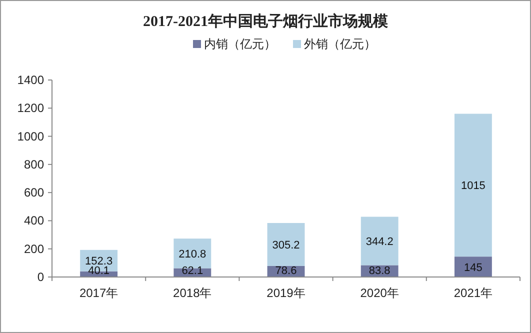  I want to click on data-label: 344.2, so click(380, 242).